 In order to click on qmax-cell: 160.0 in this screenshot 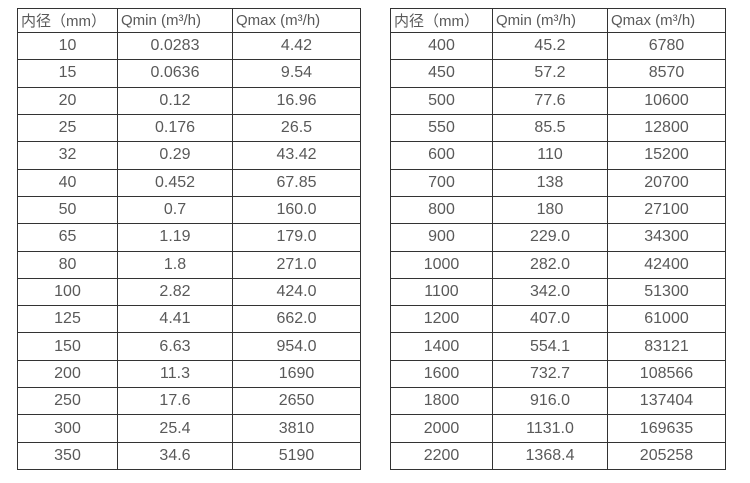, I will do `click(296, 210)`.